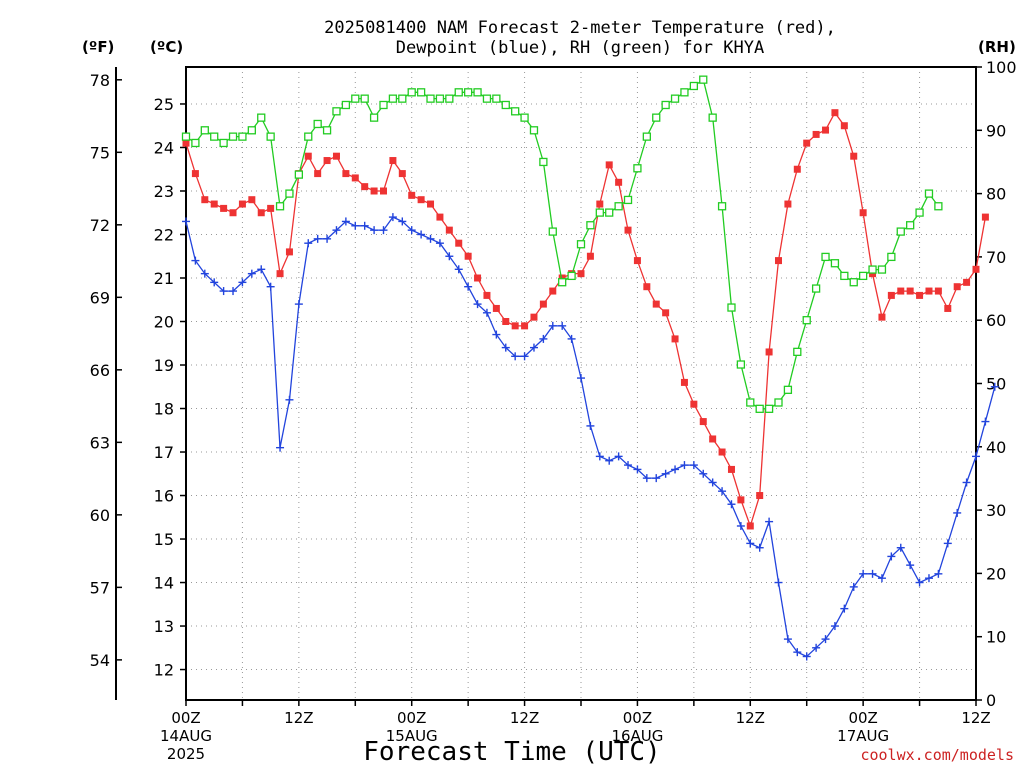 The height and width of the screenshot is (768, 1024). I want to click on x-tick-date: 17AUG, so click(863, 736).